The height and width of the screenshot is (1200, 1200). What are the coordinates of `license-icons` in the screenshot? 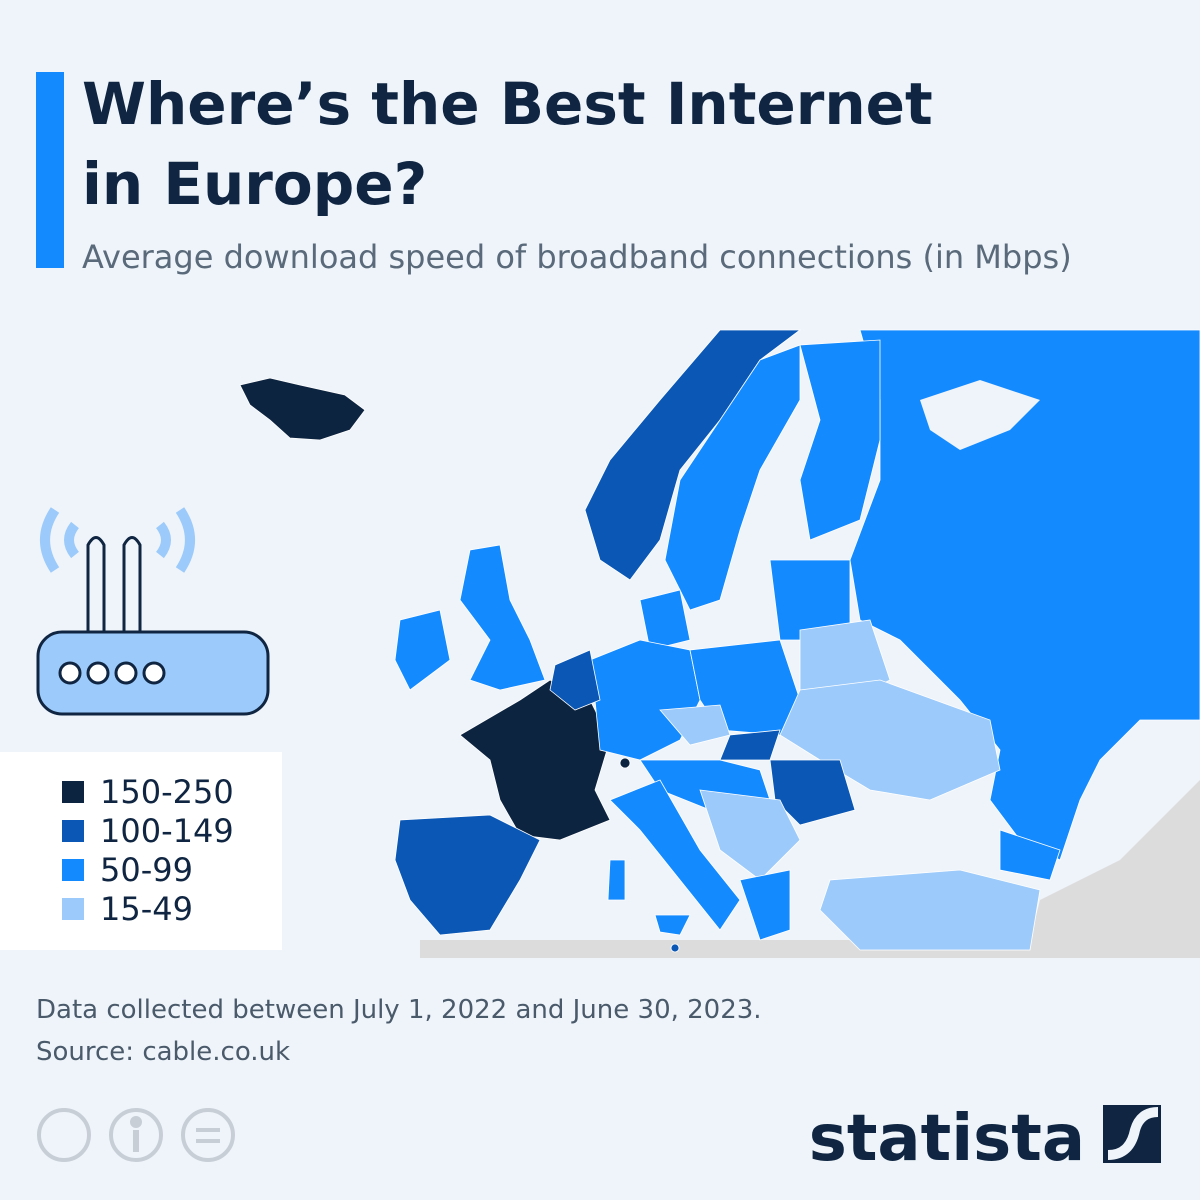 It's located at (136, 1135).